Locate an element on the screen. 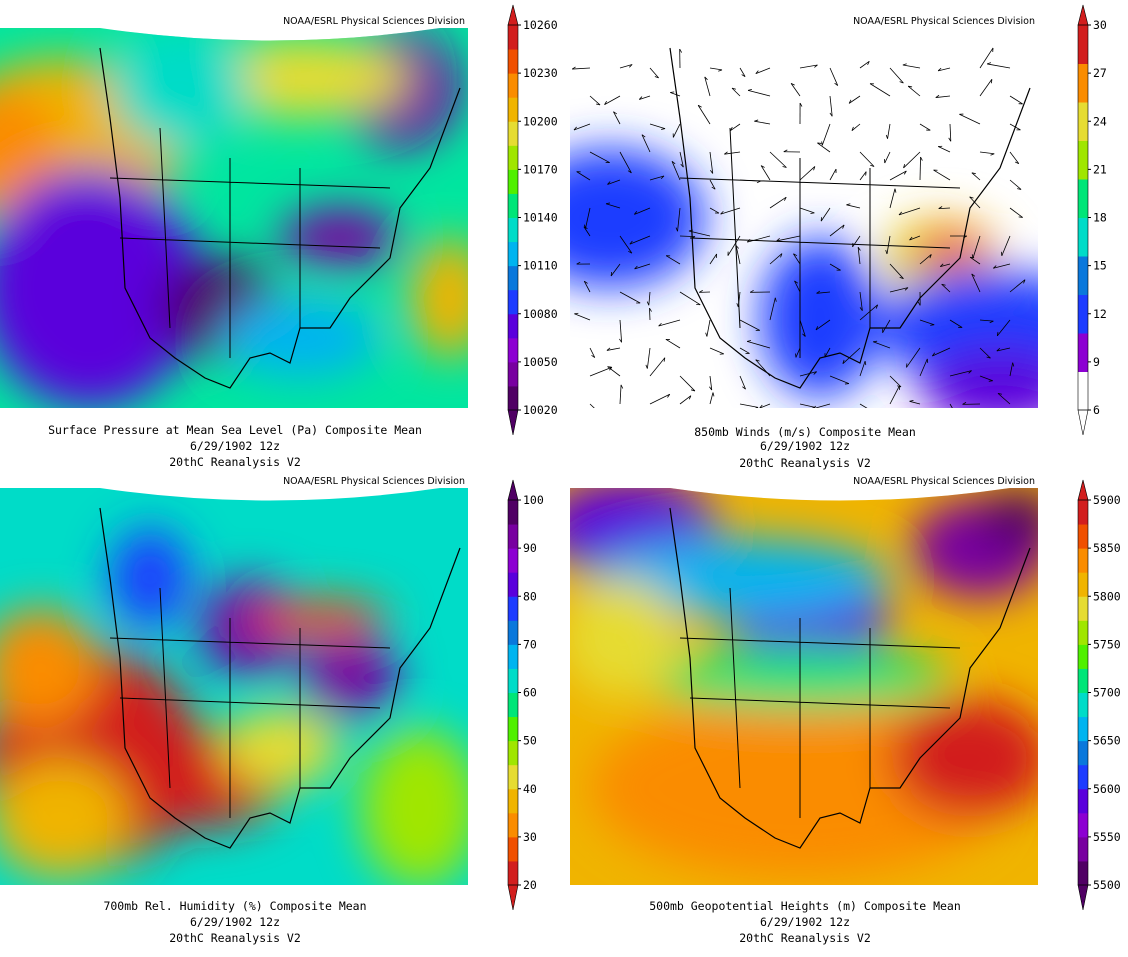  colorbar-label: 70 is located at coordinates (530, 644).